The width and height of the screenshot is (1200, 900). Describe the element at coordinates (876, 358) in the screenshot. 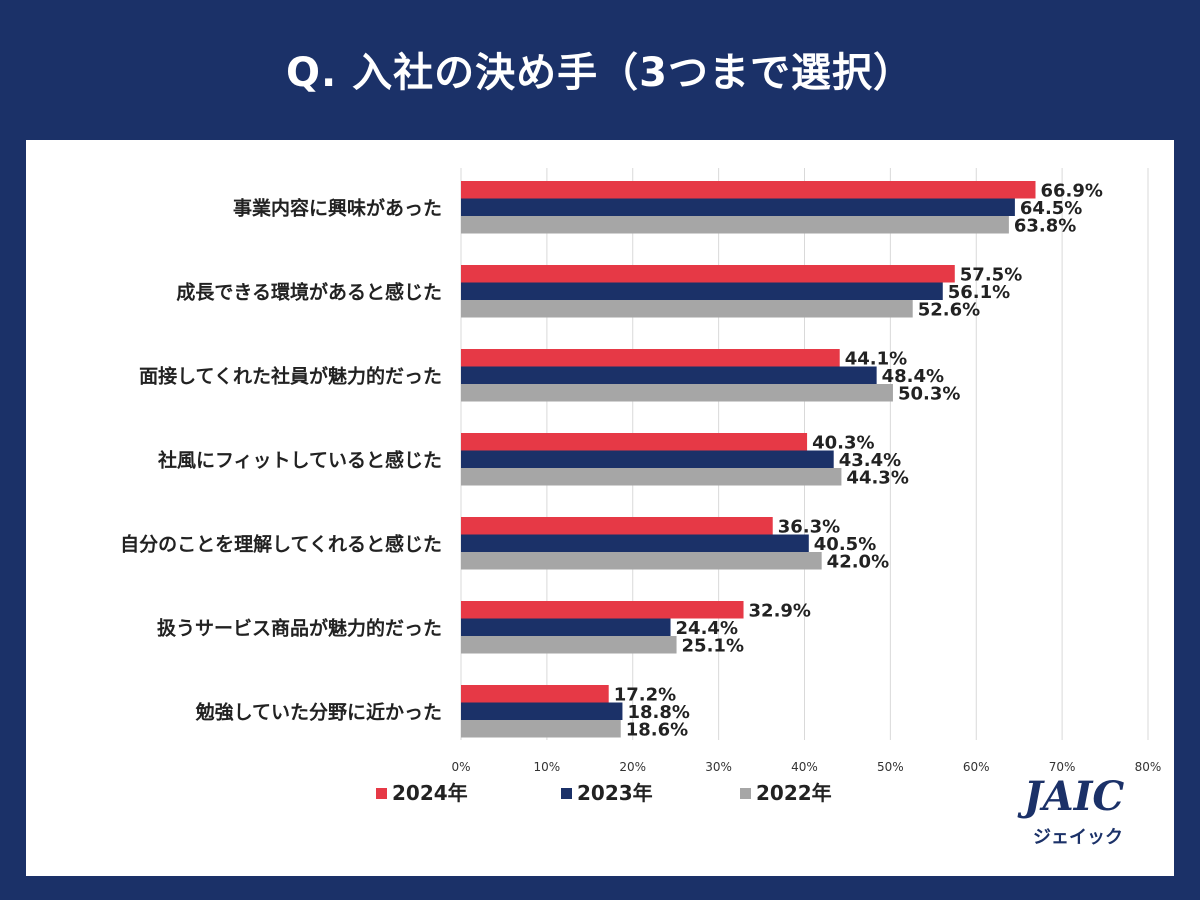

I see `data-label: 44.1%` at that location.